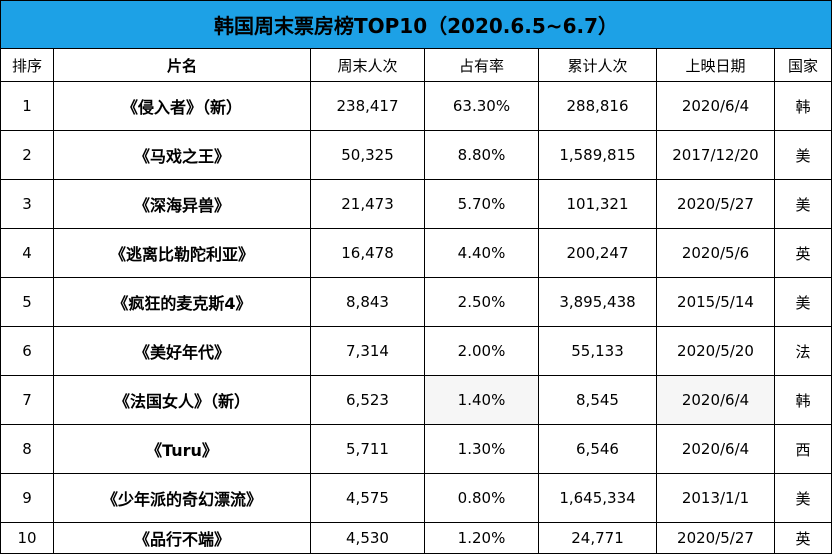 The height and width of the screenshot is (556, 832). What do you see at coordinates (481, 538) in the screenshot?
I see `share-cell: 1.20%` at bounding box center [481, 538].